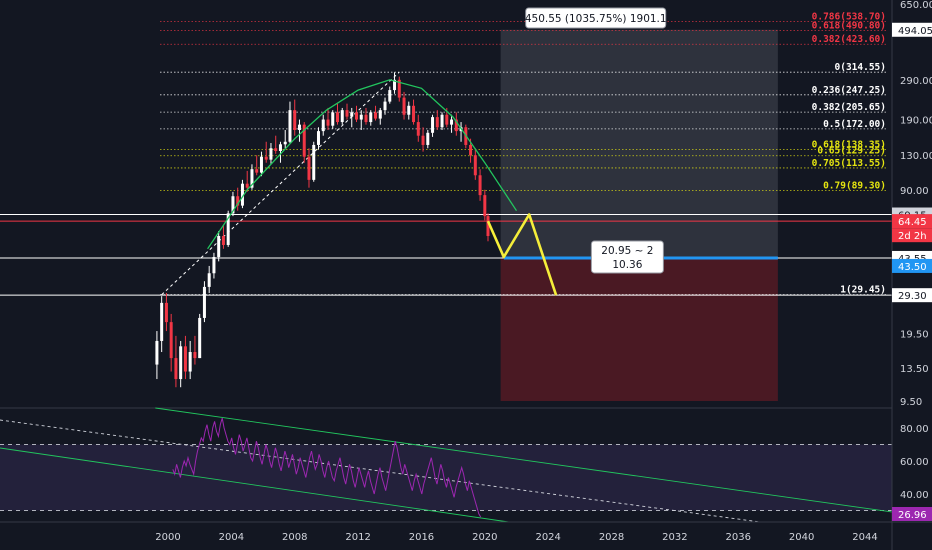 The width and height of the screenshot is (932, 550). What do you see at coordinates (639, 329) in the screenshot?
I see `projection-red-box` at bounding box center [639, 329].